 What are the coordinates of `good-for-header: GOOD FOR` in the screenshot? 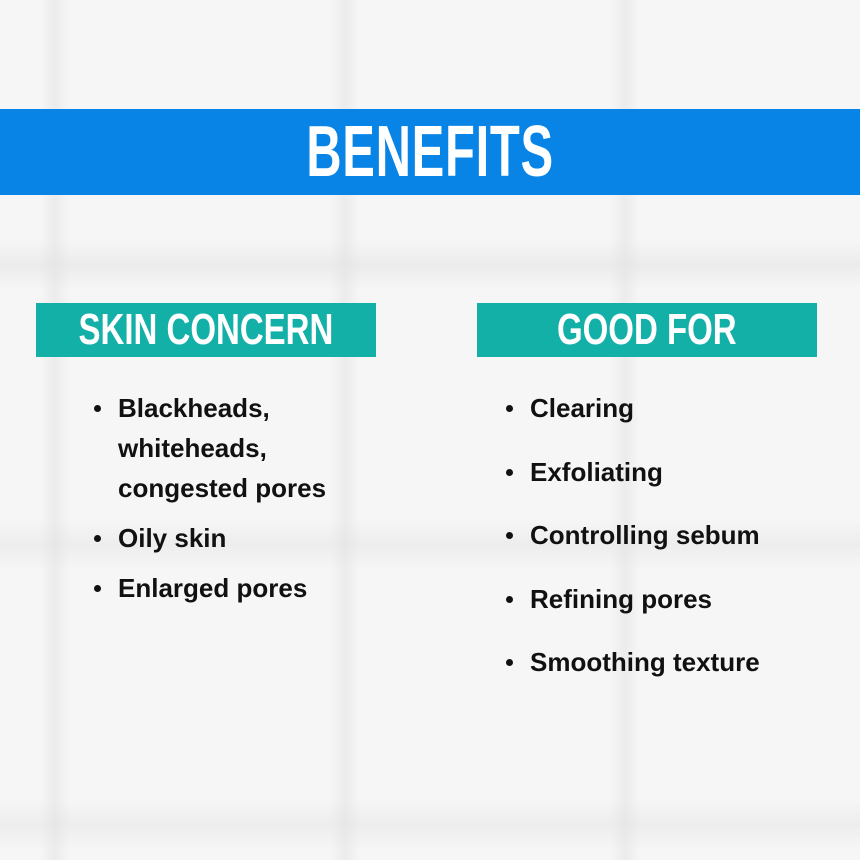 It's located at (647, 330).